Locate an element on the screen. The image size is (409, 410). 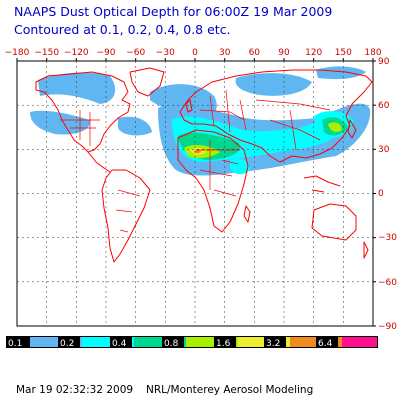
lon-label: −90 is located at coordinates (106, 53).